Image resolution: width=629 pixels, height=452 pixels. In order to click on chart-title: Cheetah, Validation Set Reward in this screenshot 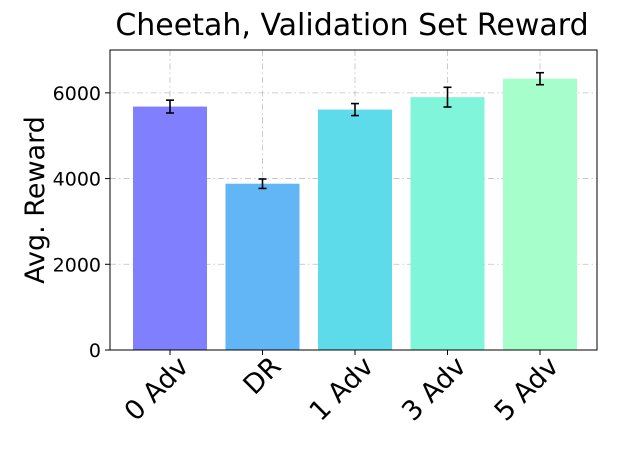, I will do `click(351, 25)`.